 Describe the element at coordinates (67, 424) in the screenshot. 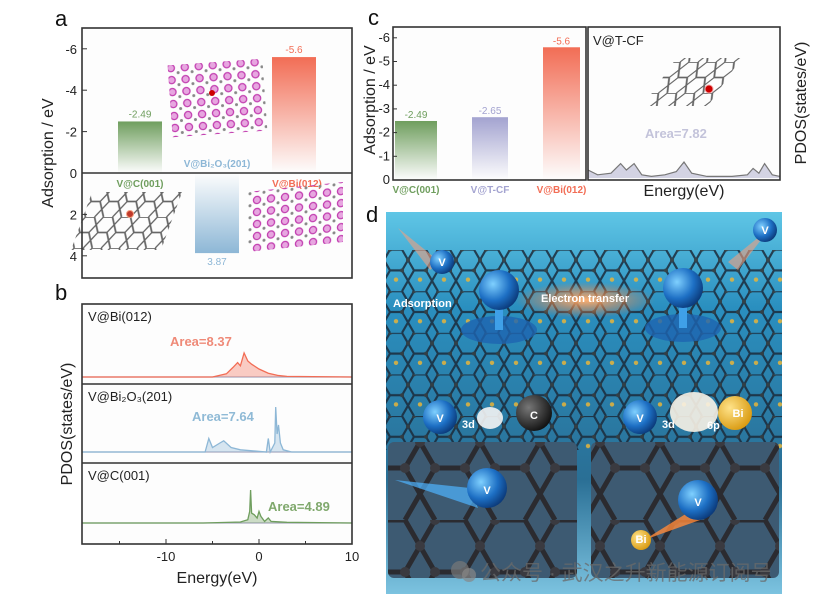

I see `y-axis-label: PDOS(states/eV)` at that location.